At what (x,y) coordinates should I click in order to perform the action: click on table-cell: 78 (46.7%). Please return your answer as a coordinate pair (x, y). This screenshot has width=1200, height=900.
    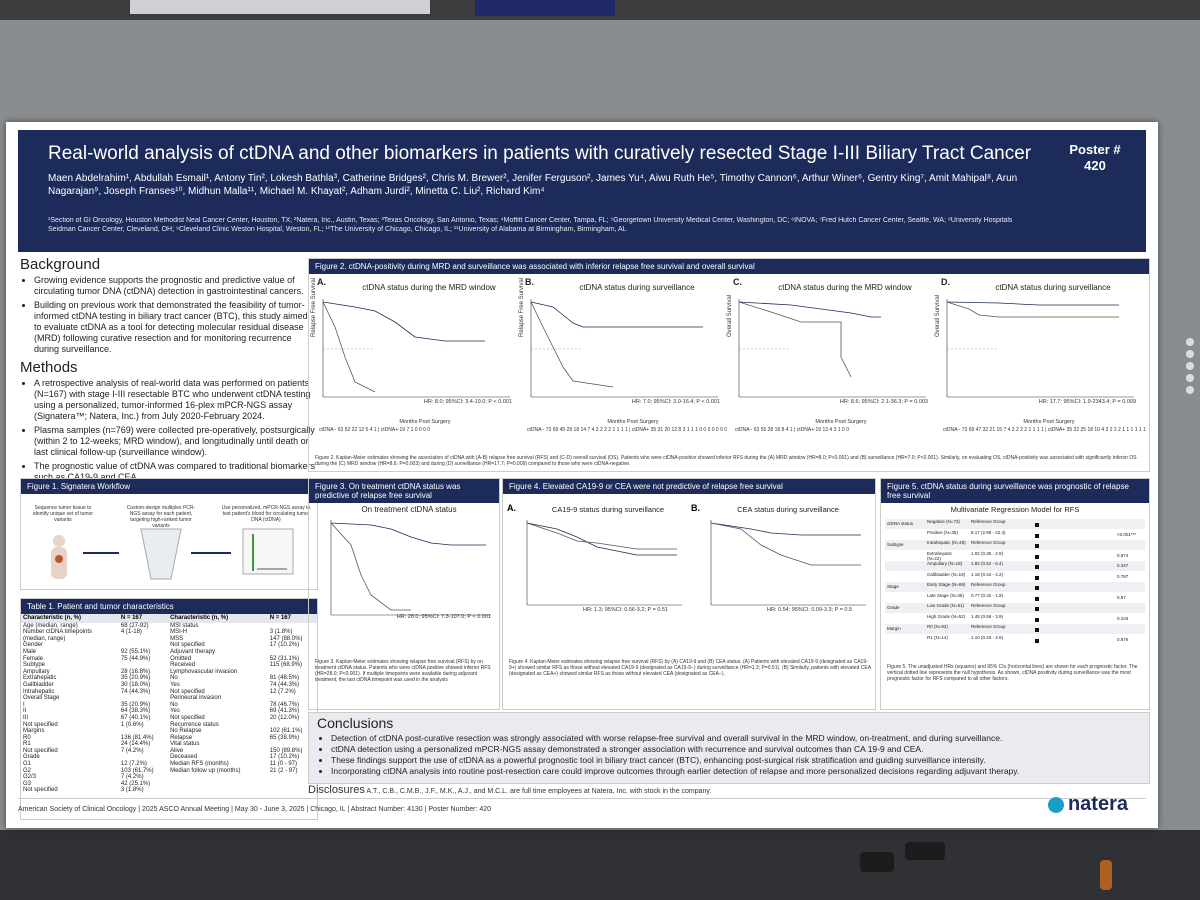
    Looking at the image, I should click on (284, 704).